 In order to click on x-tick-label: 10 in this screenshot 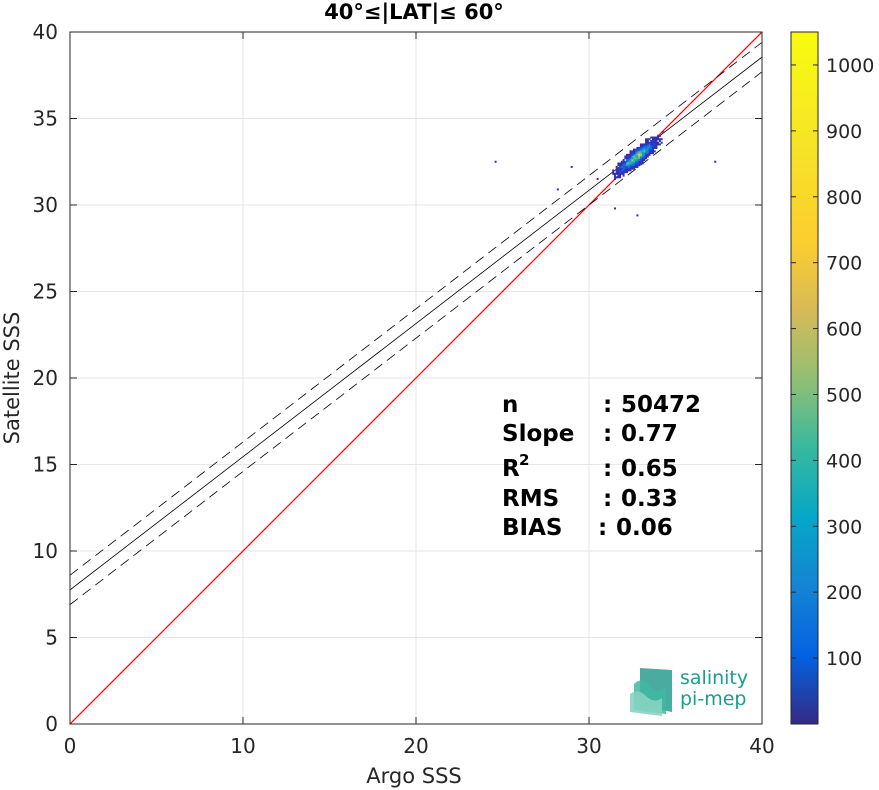, I will do `click(242, 746)`.